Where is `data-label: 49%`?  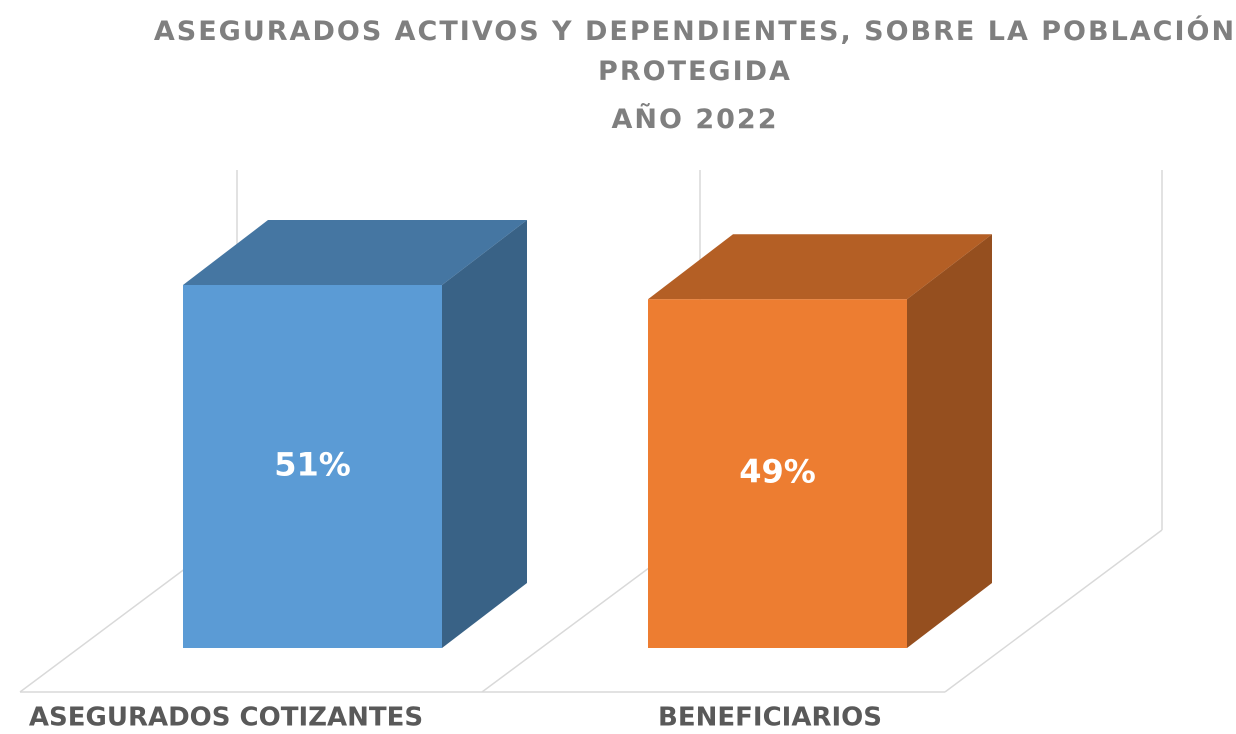 data-label: 49% is located at coordinates (777, 472).